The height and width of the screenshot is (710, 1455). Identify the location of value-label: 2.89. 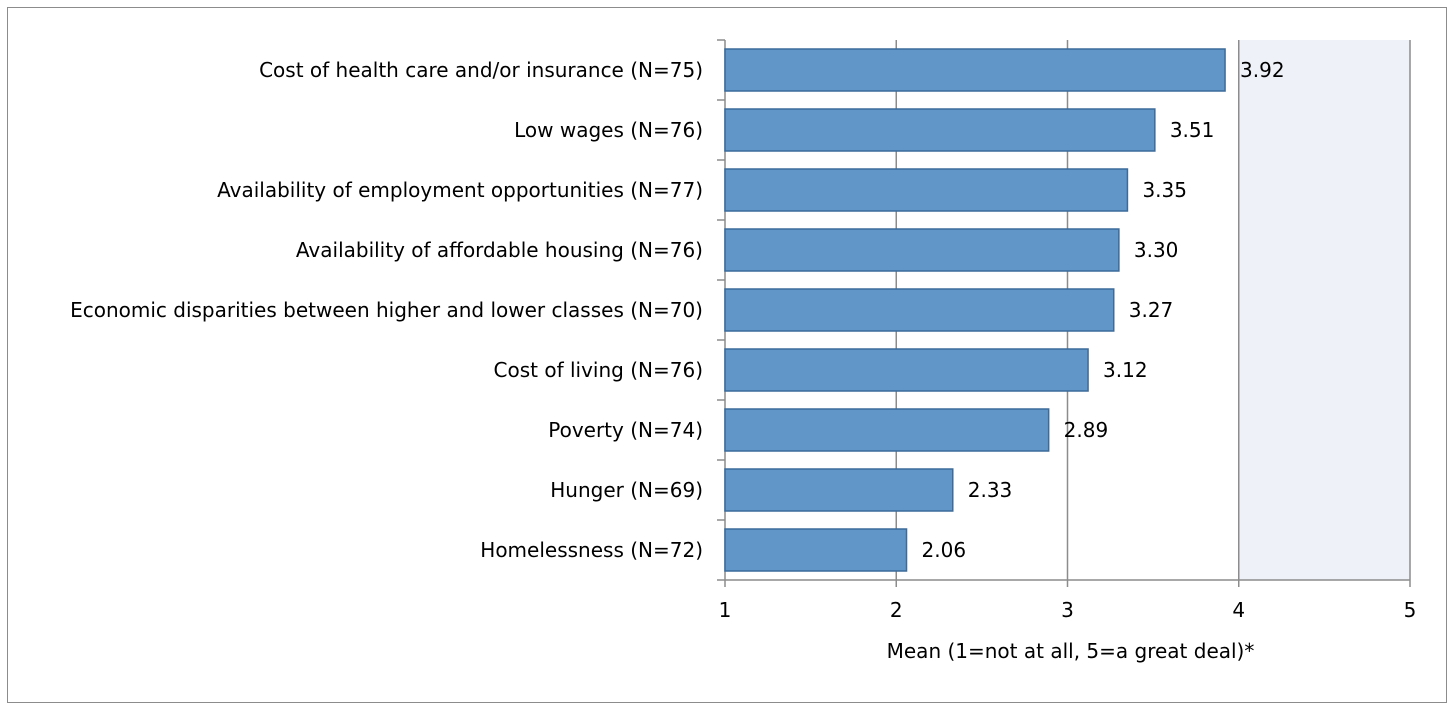
(1086, 430).